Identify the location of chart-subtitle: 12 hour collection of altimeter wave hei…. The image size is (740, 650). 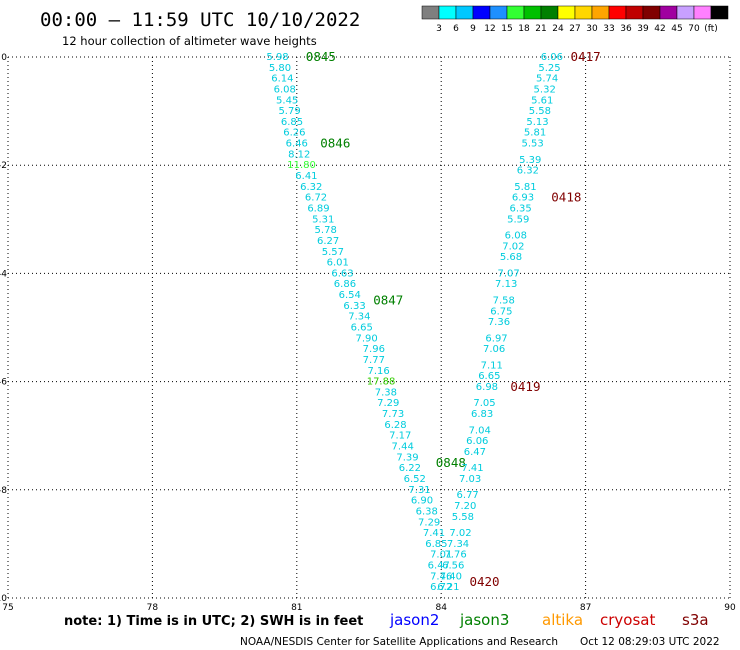
(189, 41).